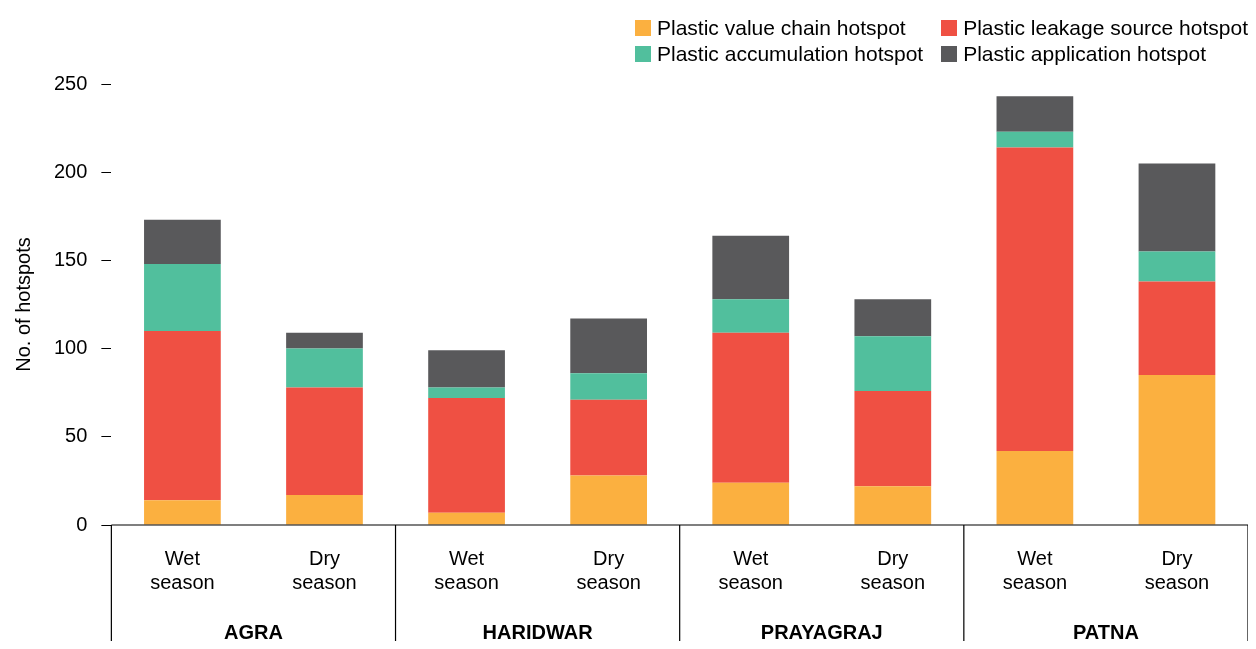 The image size is (1256, 649). I want to click on text: PRAYAGRAJ, so click(821, 632).